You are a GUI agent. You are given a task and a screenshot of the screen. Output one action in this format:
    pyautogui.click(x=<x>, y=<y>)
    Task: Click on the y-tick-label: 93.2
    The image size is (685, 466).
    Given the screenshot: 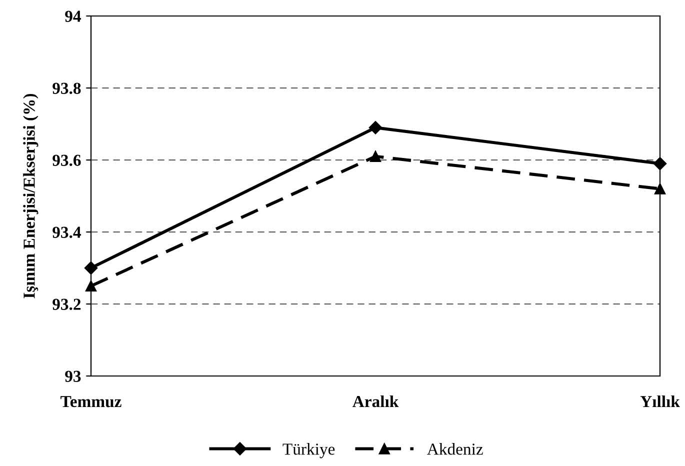 What is the action you would take?
    pyautogui.click(x=66, y=304)
    